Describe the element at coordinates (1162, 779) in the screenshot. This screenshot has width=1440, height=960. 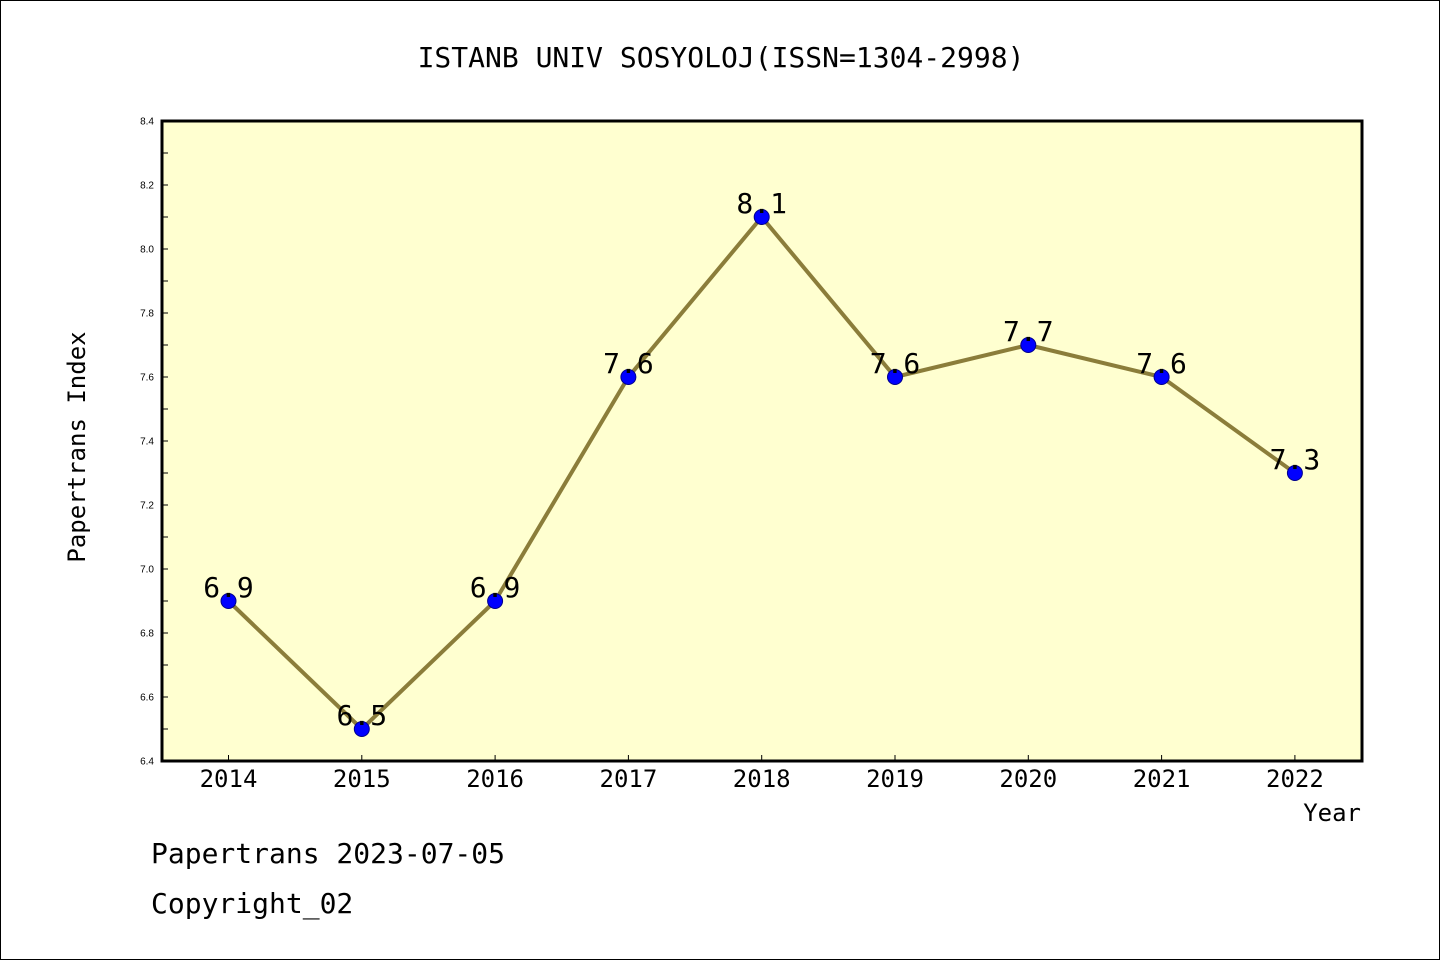
I see `x-tick-label: 2021` at that location.